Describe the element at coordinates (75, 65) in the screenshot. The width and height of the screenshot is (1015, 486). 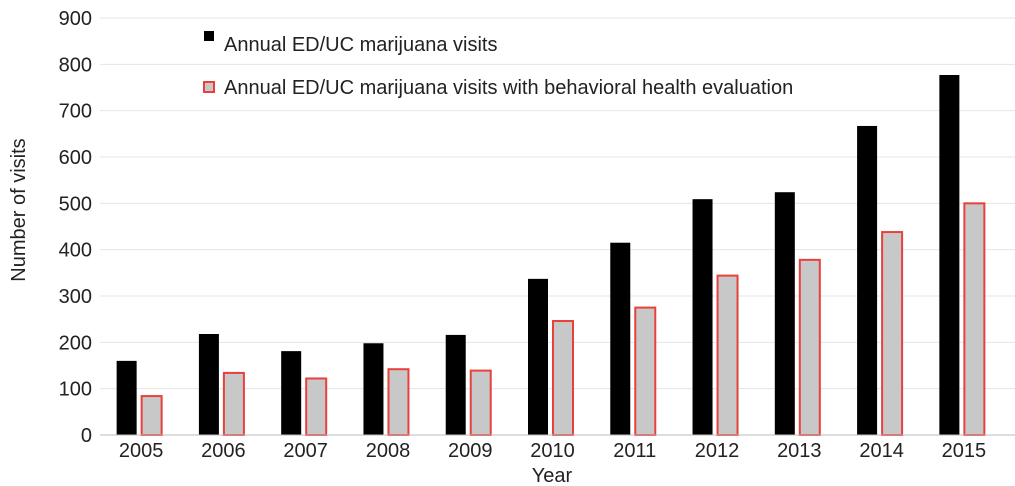
I see `y-tick-label: 800` at that location.